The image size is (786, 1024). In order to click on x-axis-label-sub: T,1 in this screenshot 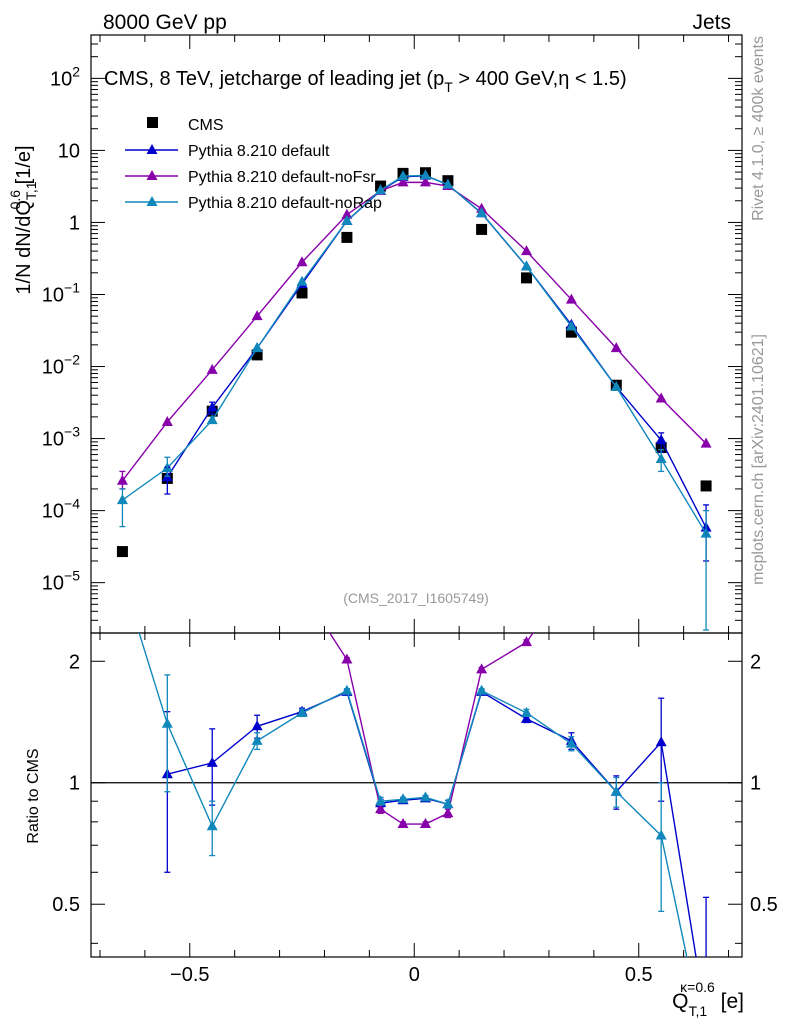, I will do `click(697, 1011)`.